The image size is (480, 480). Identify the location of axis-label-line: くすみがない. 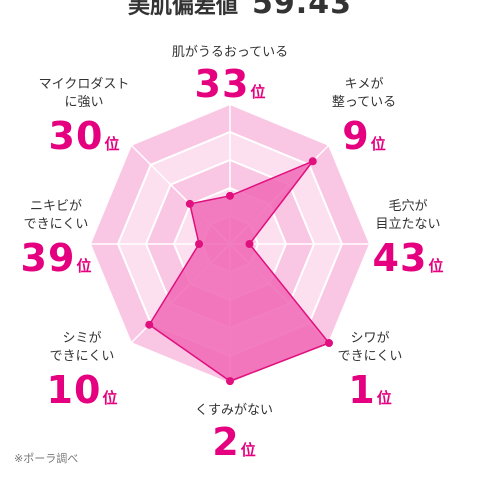
(233, 410).